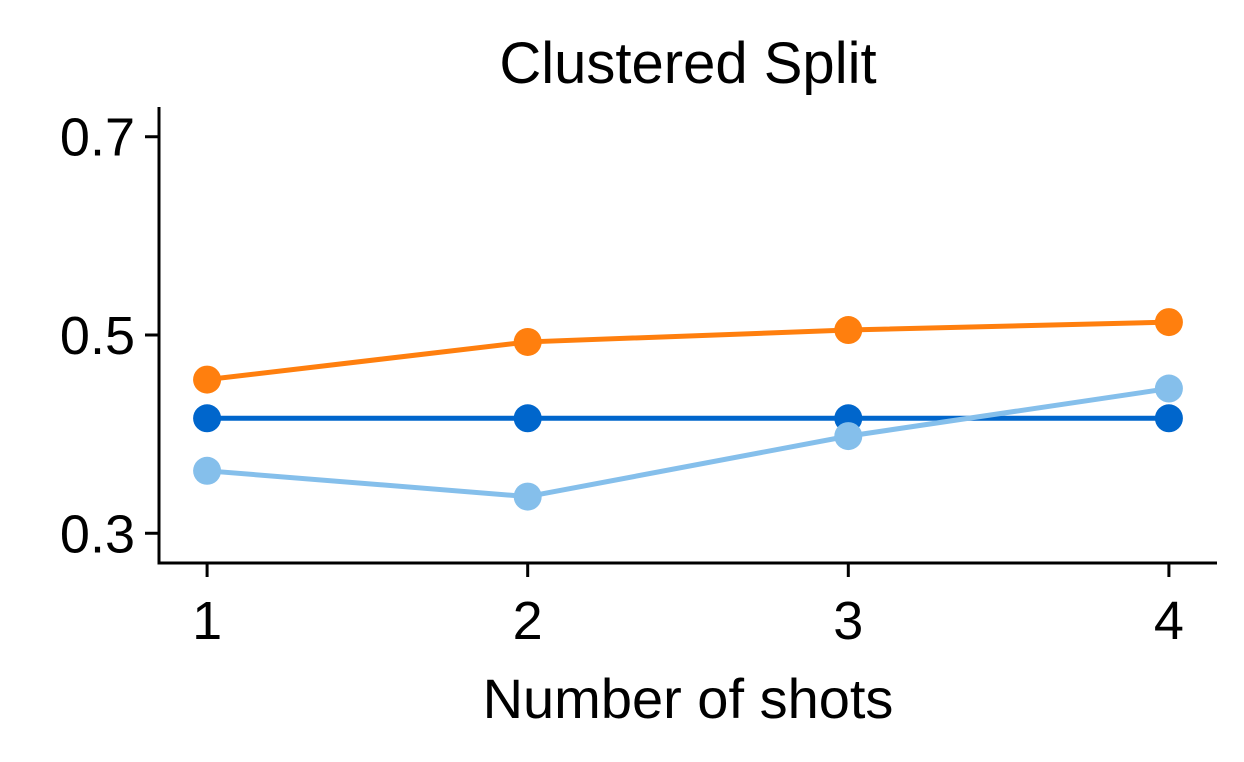 This screenshot has width=1244, height=762. What do you see at coordinates (848, 621) in the screenshot?
I see `x-tick-label: 3` at bounding box center [848, 621].